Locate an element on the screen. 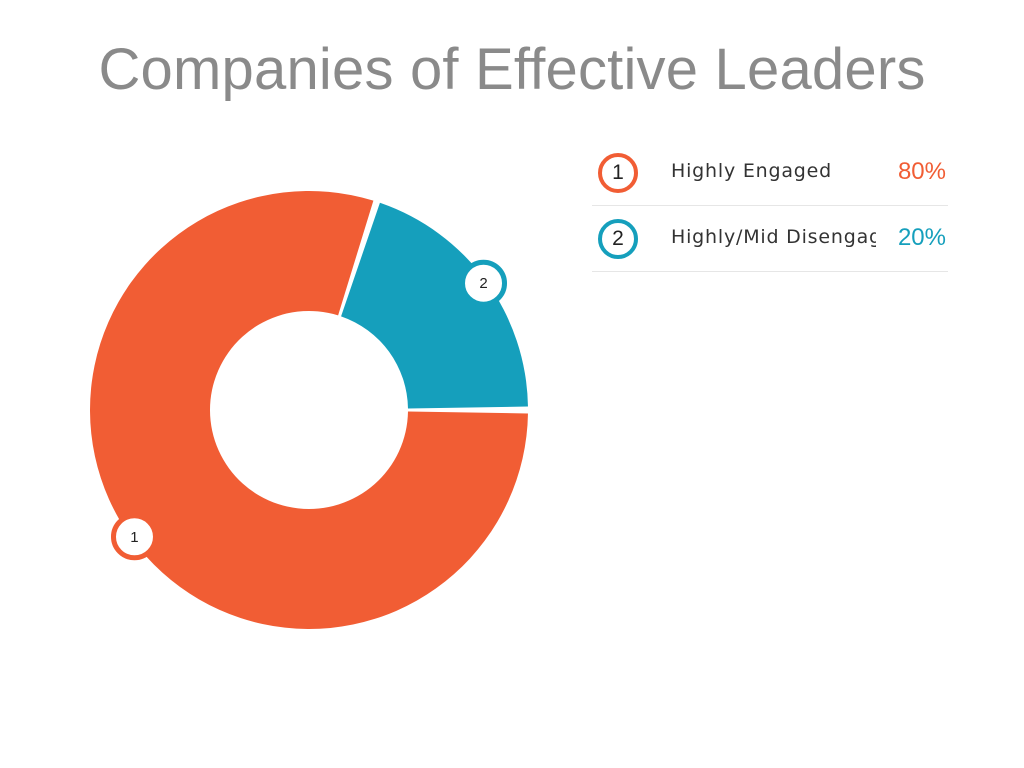 The image size is (1024, 768). slice-badge-label-2: 2 is located at coordinates (483, 283).